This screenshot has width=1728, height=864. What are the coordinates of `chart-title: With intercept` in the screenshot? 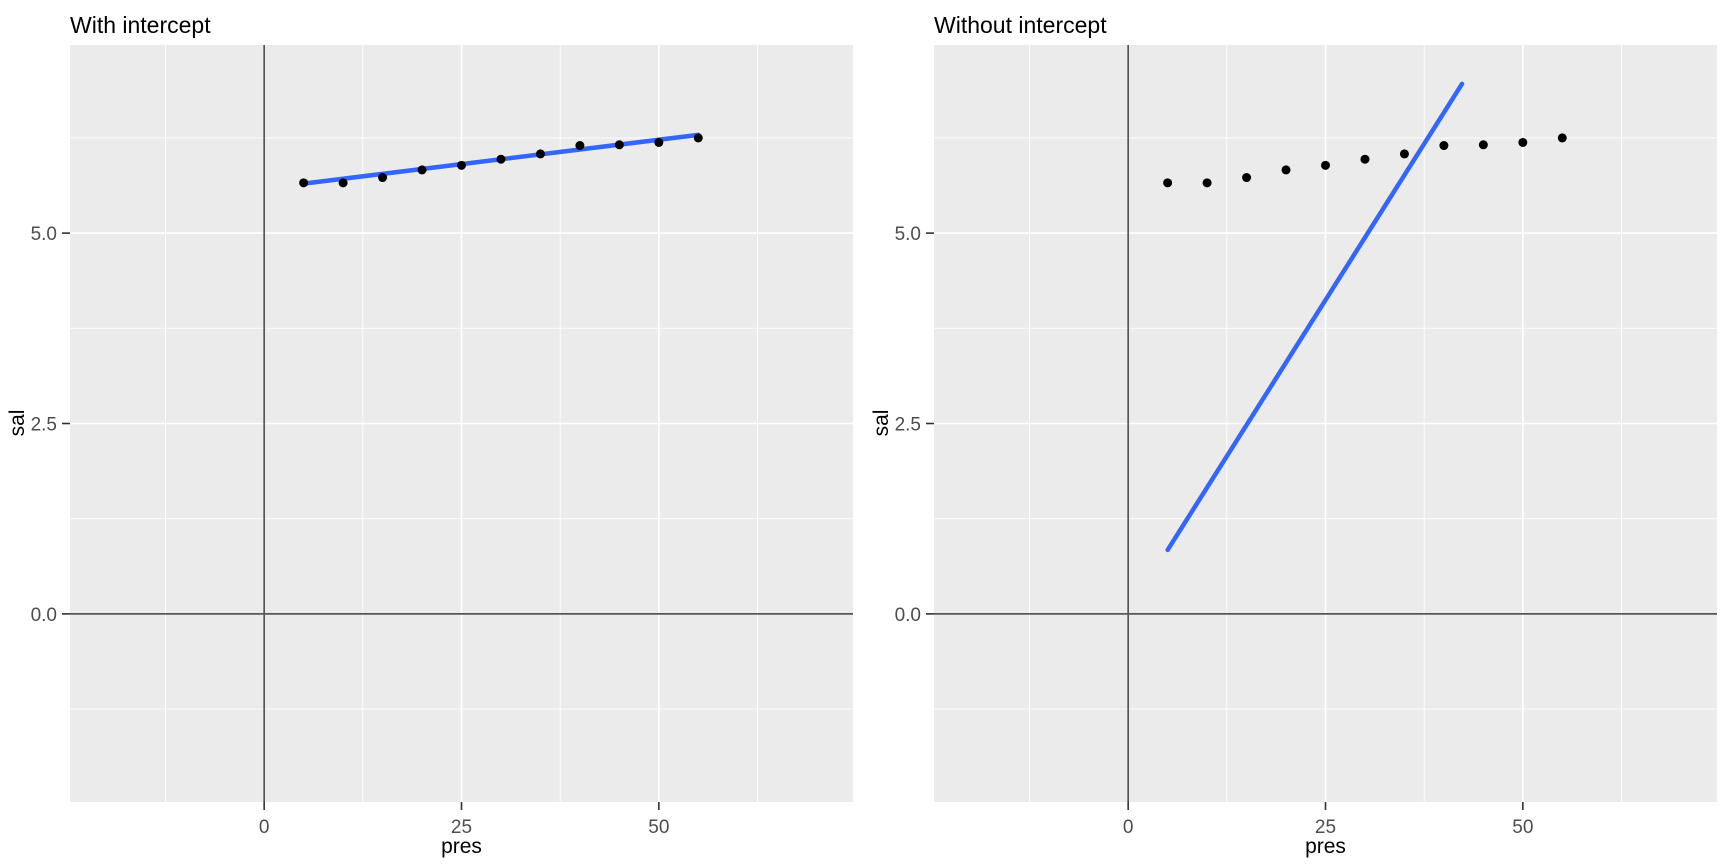 It's located at (140, 25).